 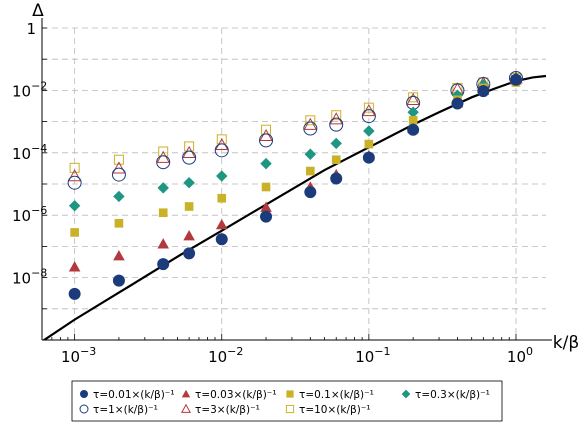 What do you see at coordinates (372, 355) in the screenshot?
I see `x-tick-label: 10⁻¹` at bounding box center [372, 355].